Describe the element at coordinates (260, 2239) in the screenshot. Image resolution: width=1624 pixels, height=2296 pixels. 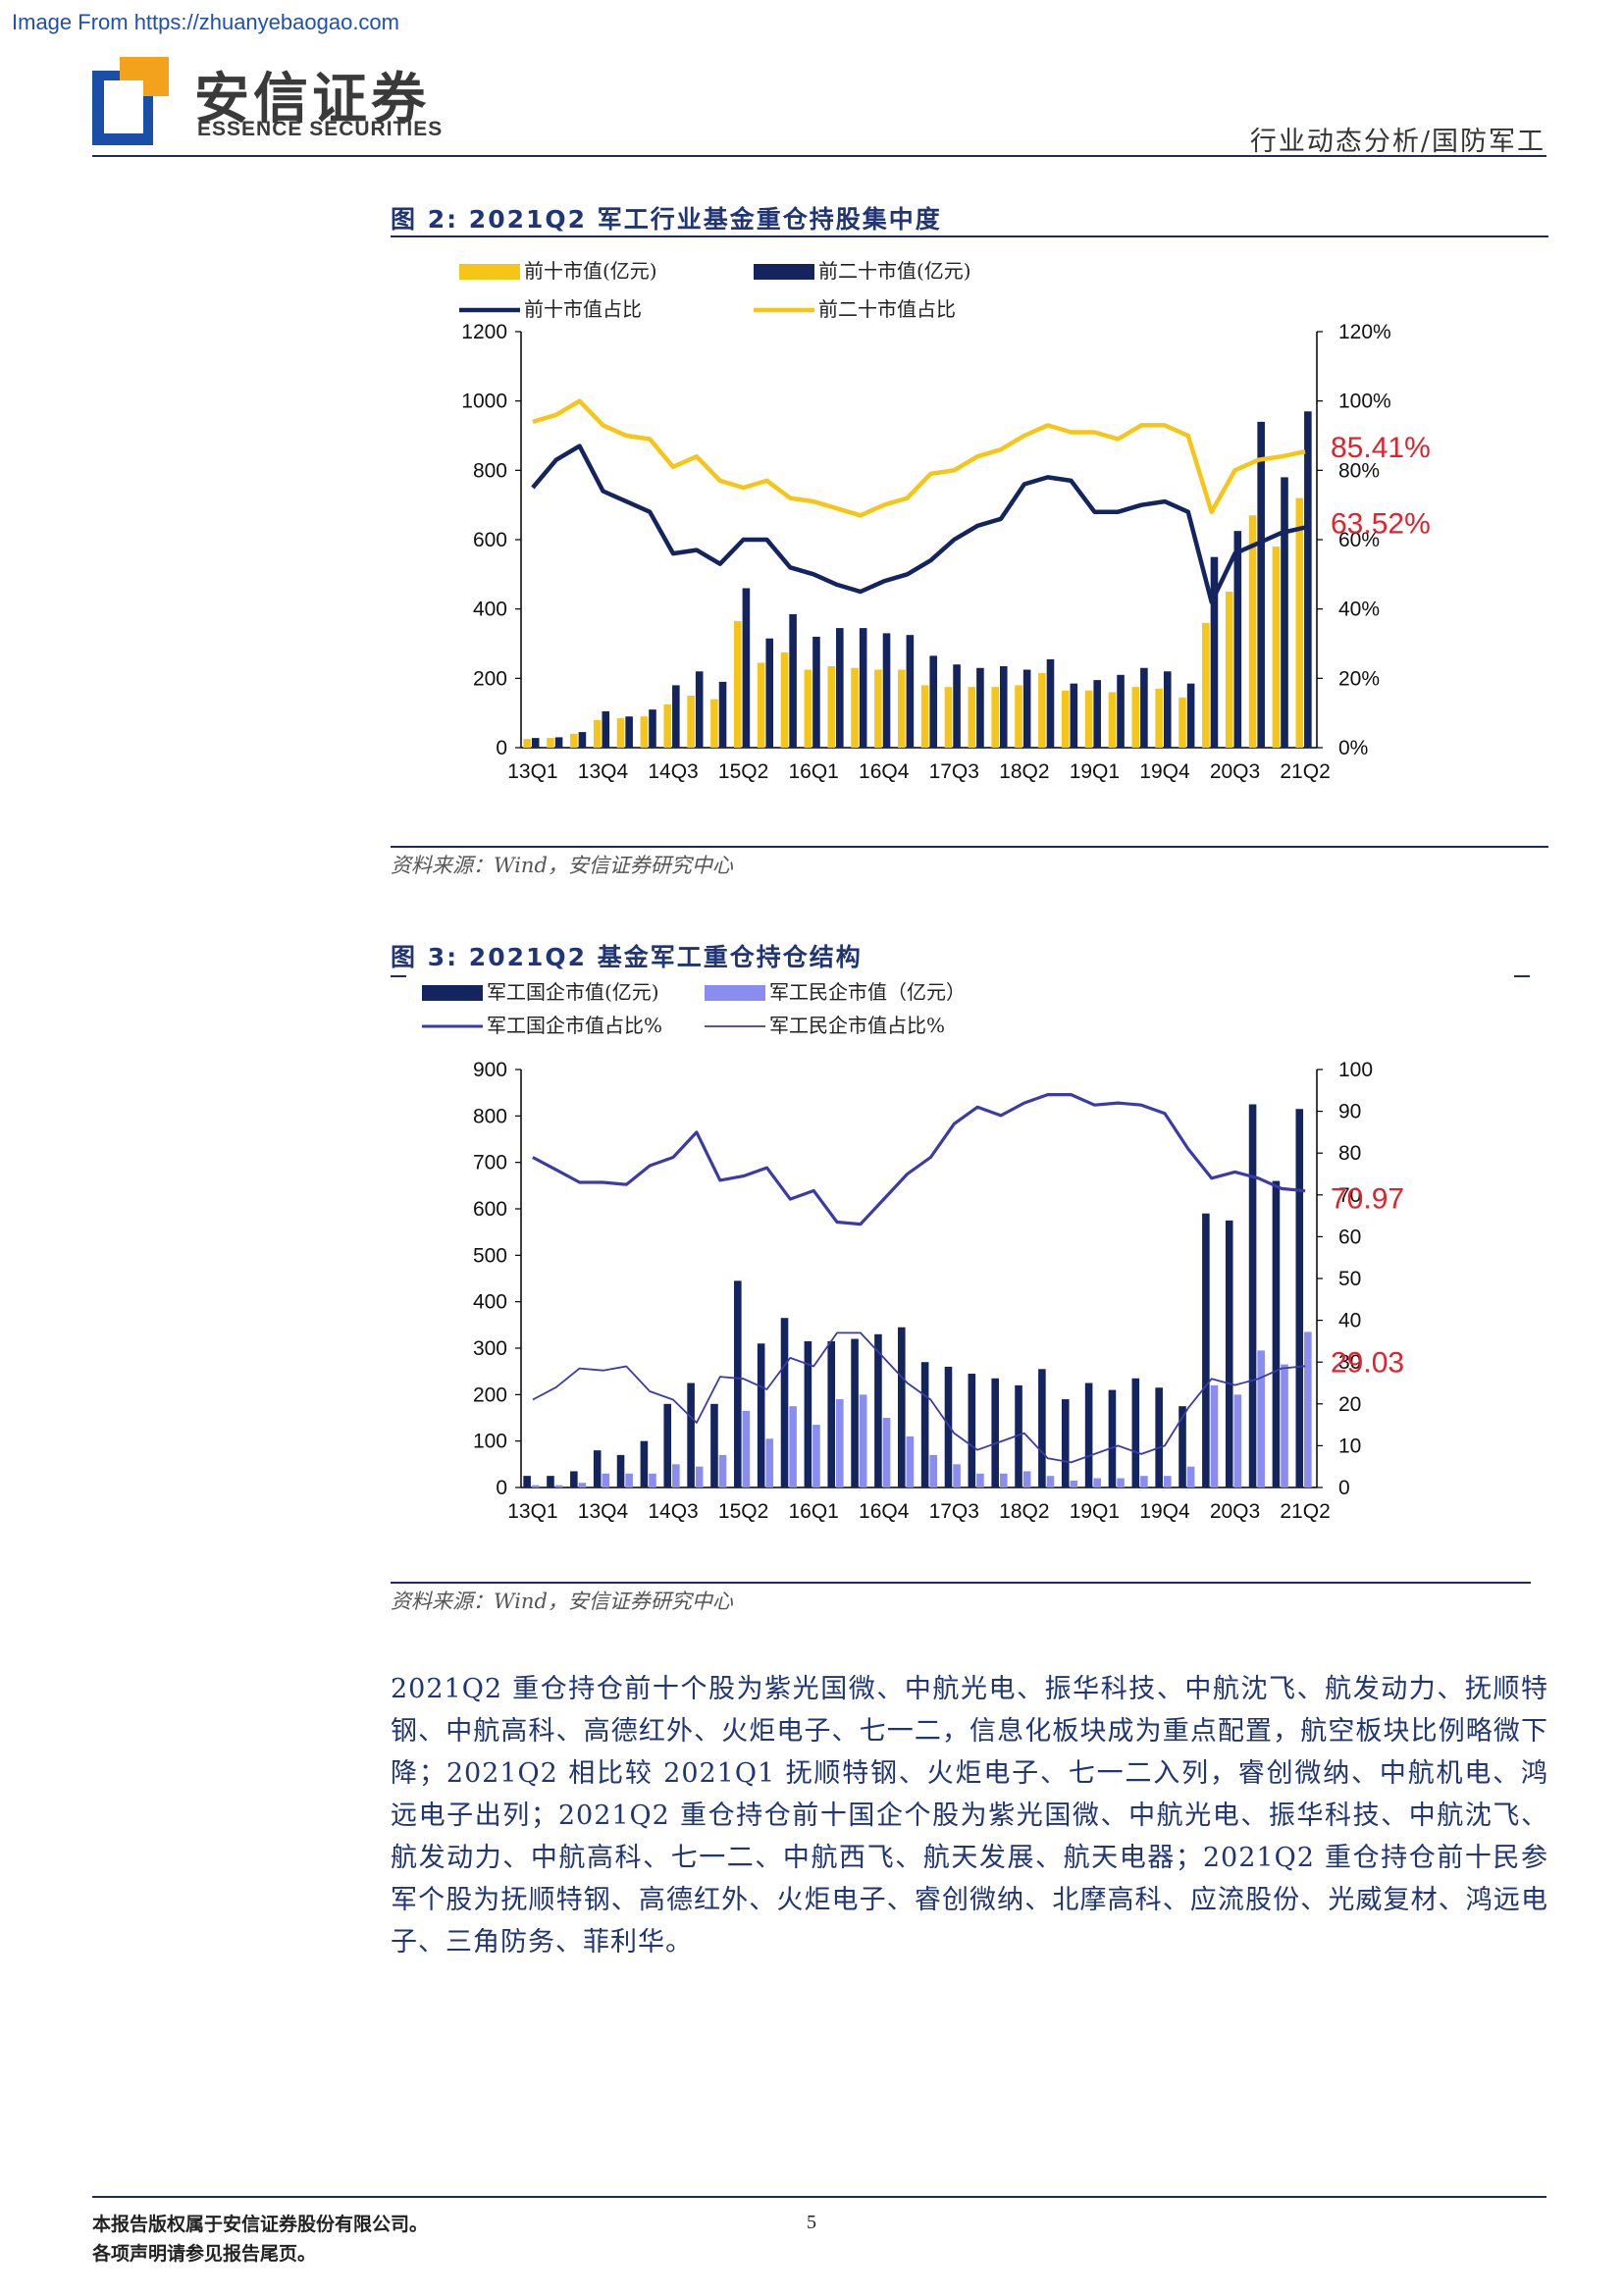
I see `footer-disclaimer: 本报告版权属于安信证券股份有限公司。 各项声明请参见报告尾页。` at that location.